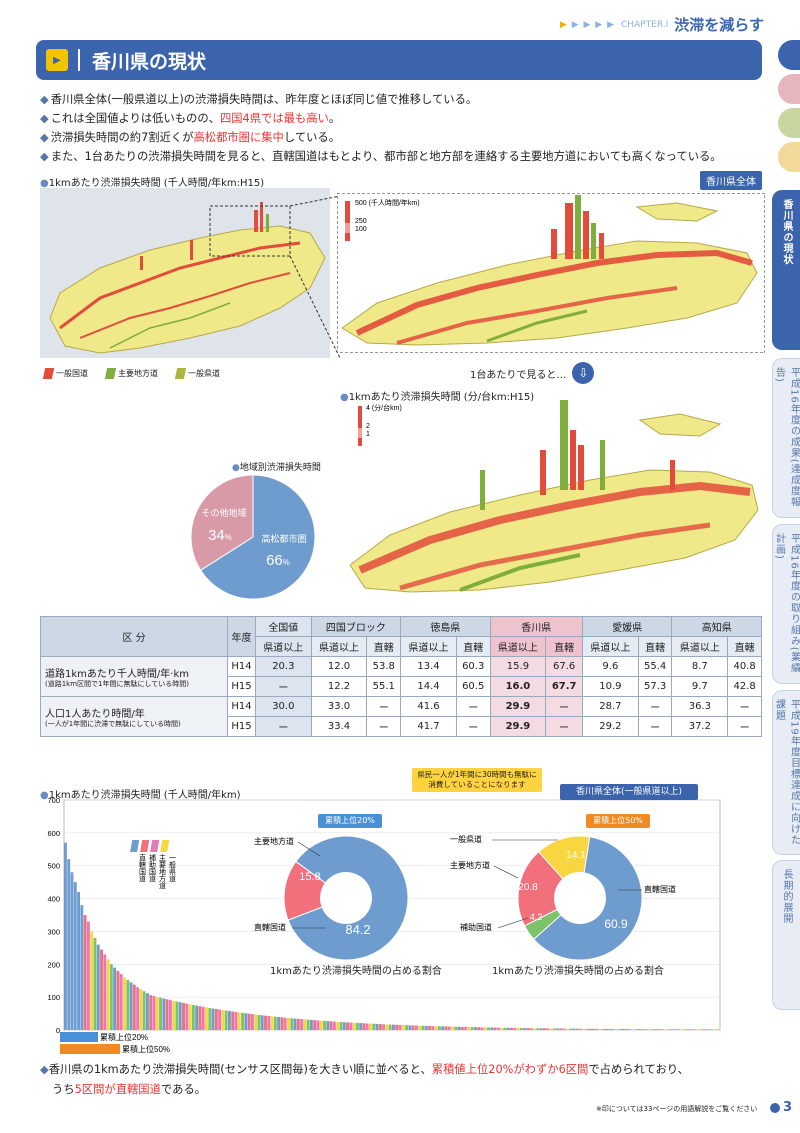  Describe the element at coordinates (781, 1107) in the screenshot. I see `page-number: 3` at that location.